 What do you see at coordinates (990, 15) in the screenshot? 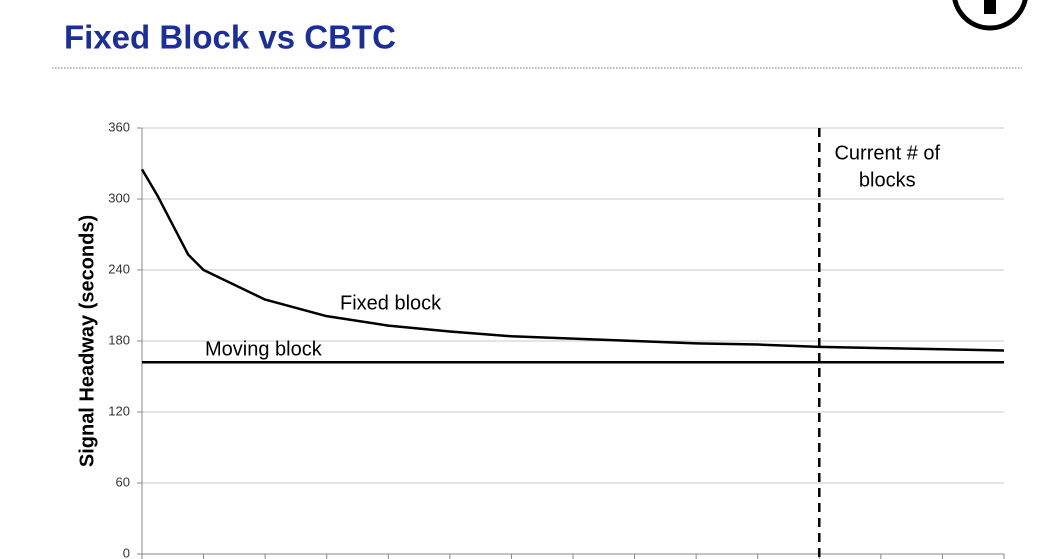
I see `logo-icon` at bounding box center [990, 15].